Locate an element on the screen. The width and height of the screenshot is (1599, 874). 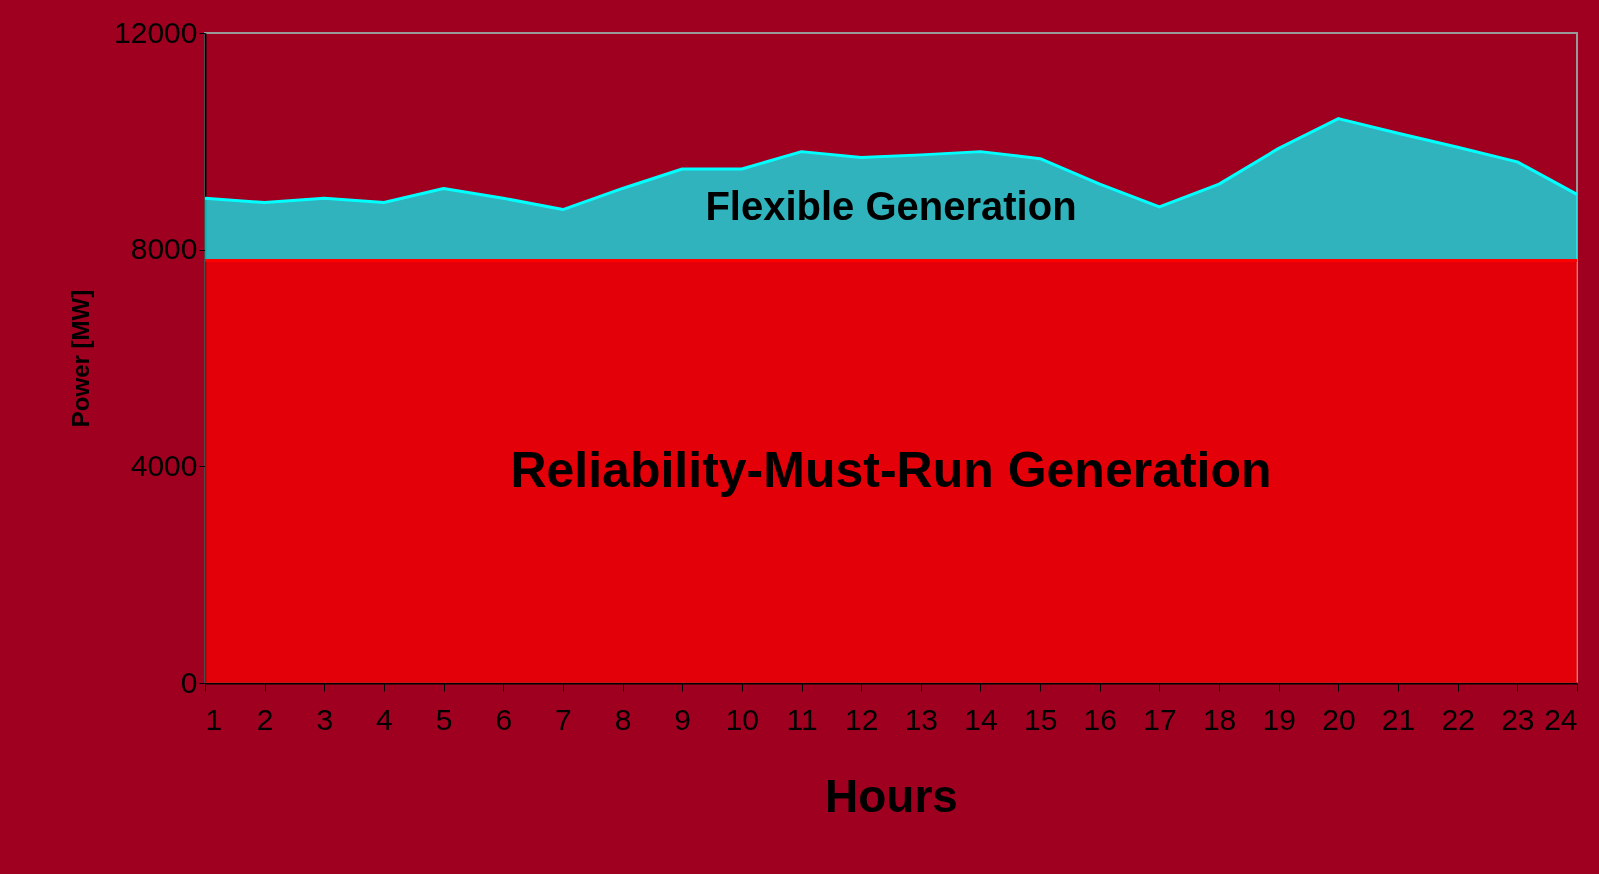
x-tick-label: 15 is located at coordinates (1040, 719).